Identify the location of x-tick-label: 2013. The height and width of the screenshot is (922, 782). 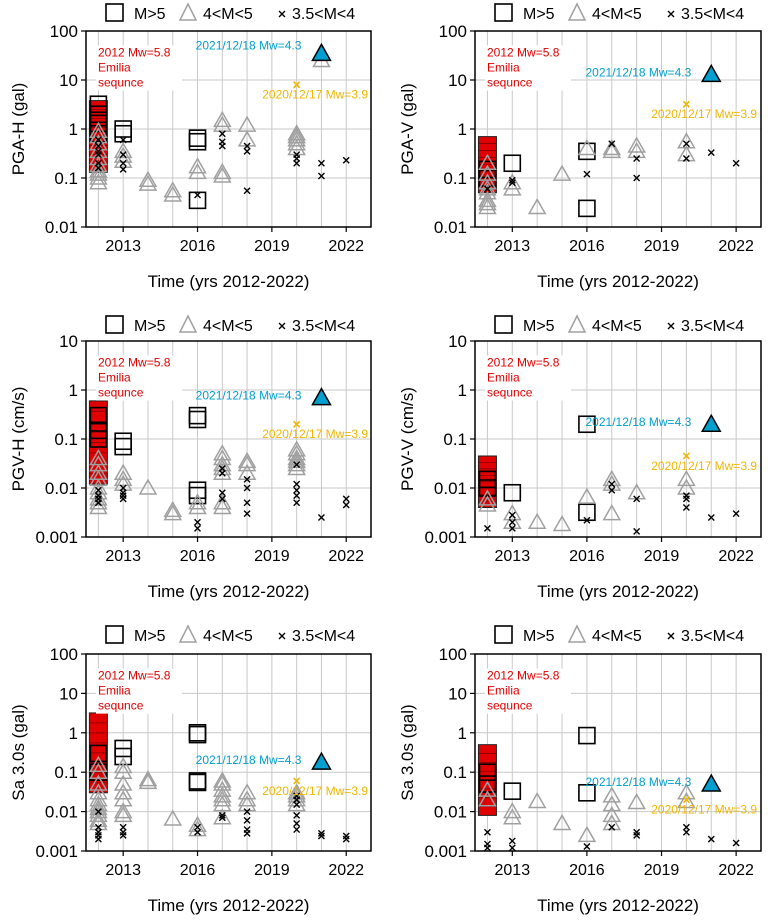
(123, 246).